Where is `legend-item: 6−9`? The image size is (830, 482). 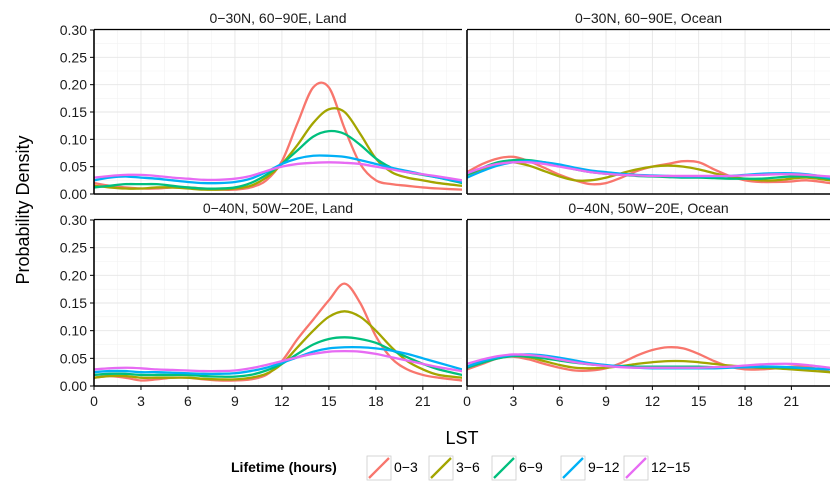 legend-item: 6−9 is located at coordinates (517, 468).